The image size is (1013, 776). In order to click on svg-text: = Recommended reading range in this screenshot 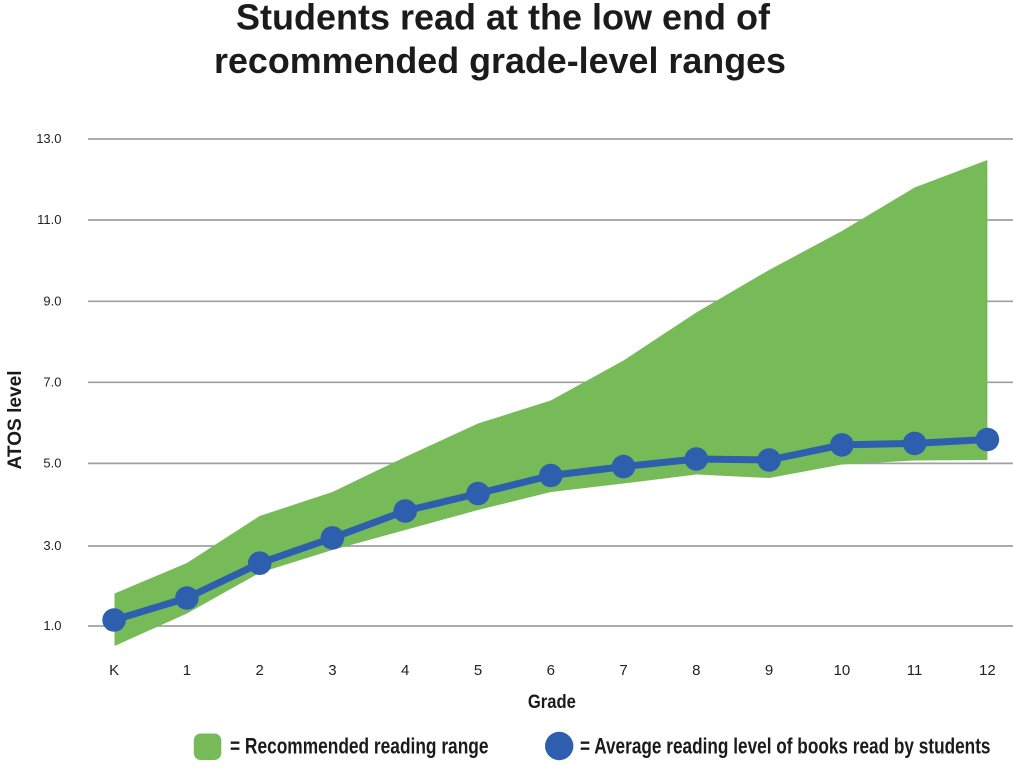, I will do `click(359, 746)`.